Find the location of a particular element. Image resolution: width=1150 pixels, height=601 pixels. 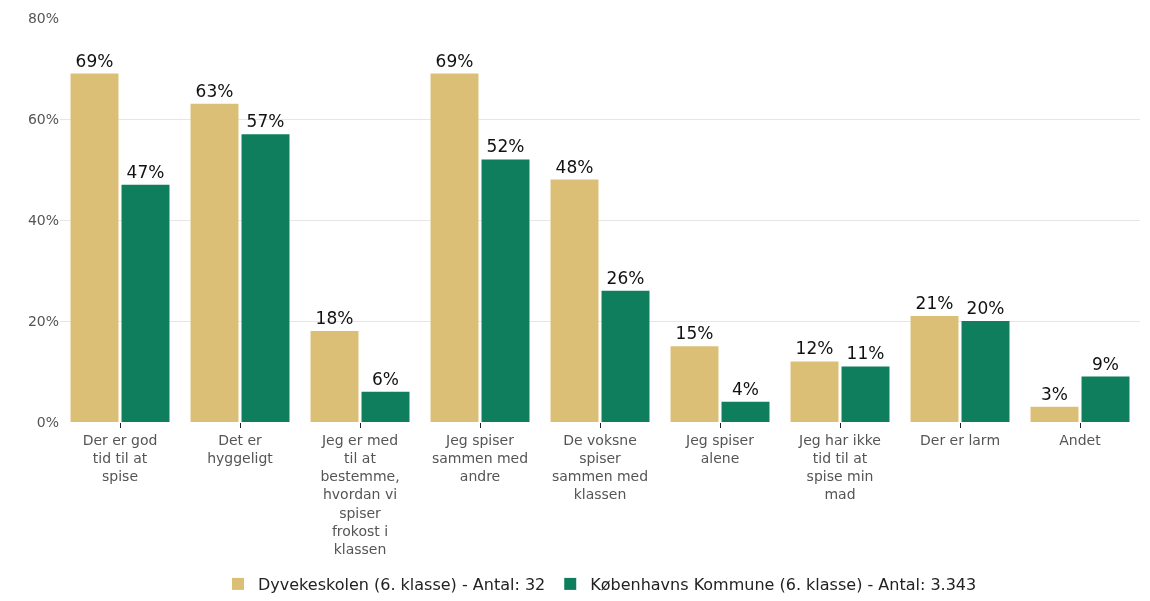

data-label: 9% is located at coordinates (1105, 363).